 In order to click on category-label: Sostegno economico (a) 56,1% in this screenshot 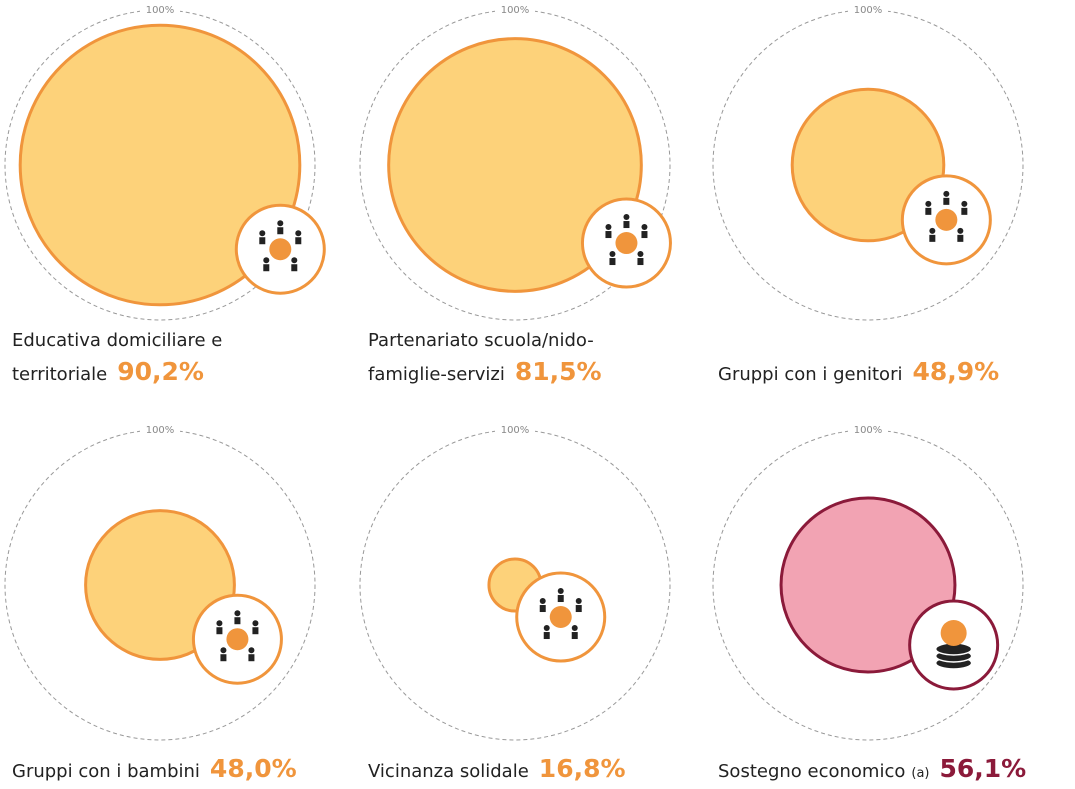, I will do `click(888, 757)`.